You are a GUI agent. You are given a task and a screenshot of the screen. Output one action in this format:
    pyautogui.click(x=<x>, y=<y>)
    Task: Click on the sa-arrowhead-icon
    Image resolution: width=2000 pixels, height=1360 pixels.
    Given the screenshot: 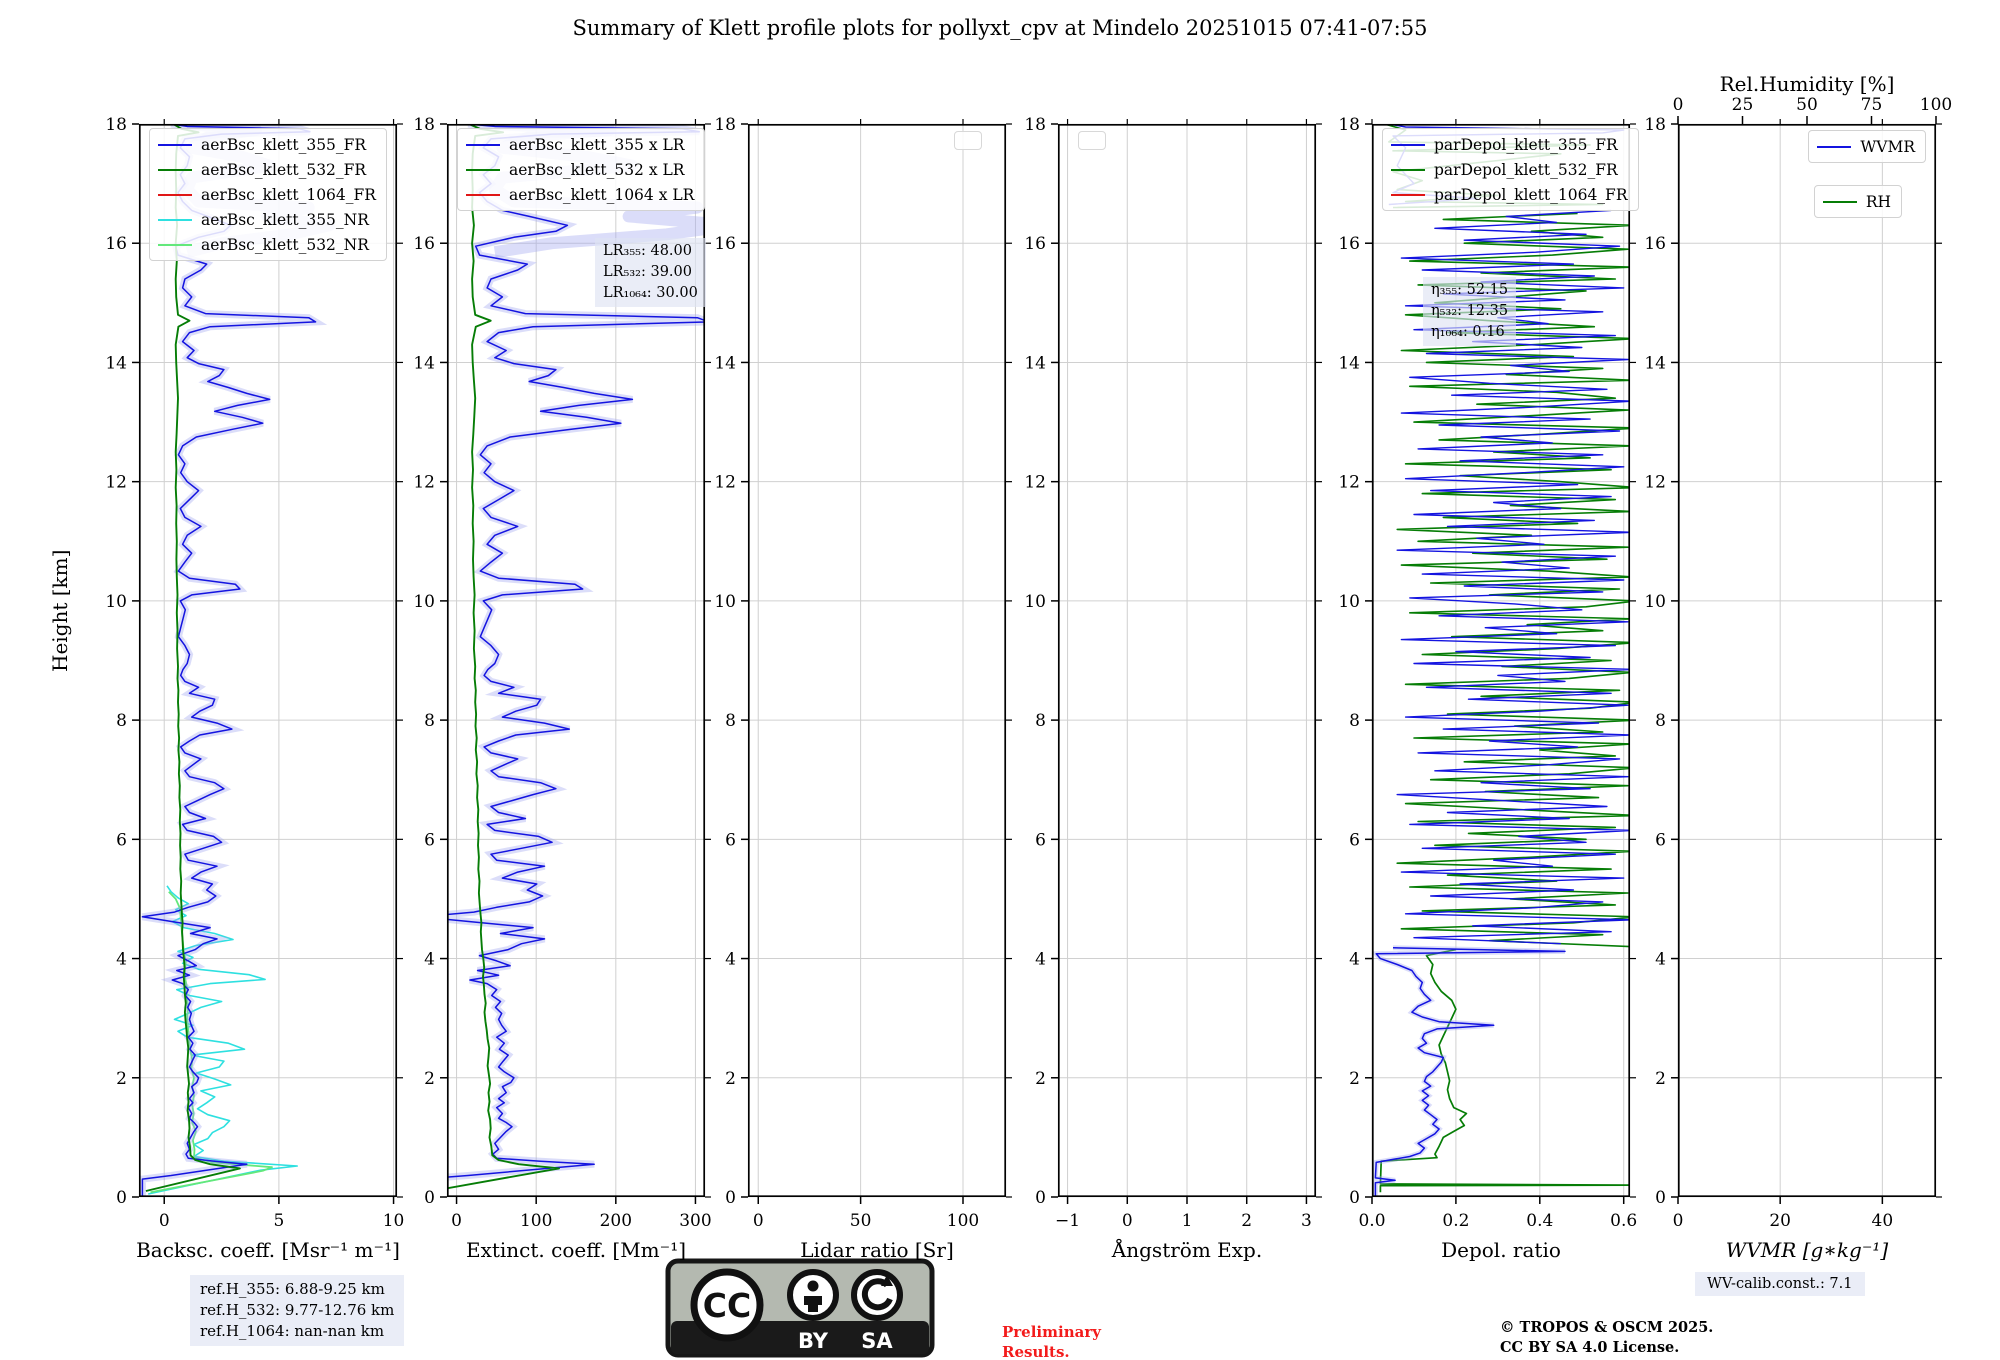 What is the action you would take?
    pyautogui.click(x=887, y=1280)
    